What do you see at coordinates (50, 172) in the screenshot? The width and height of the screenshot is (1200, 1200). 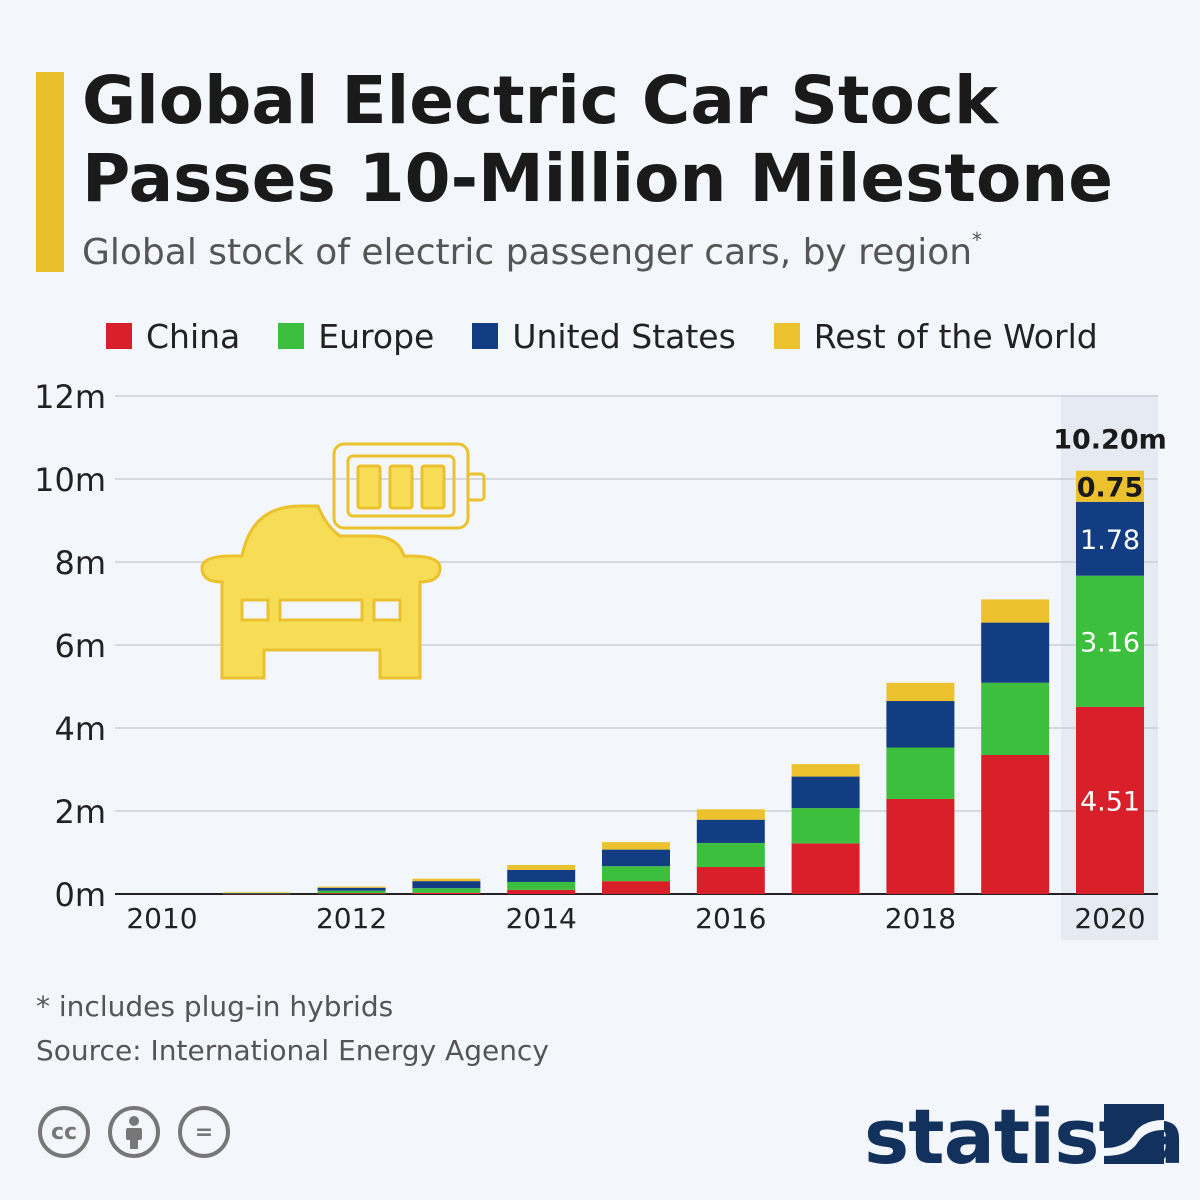 I see `accent-bar` at bounding box center [50, 172].